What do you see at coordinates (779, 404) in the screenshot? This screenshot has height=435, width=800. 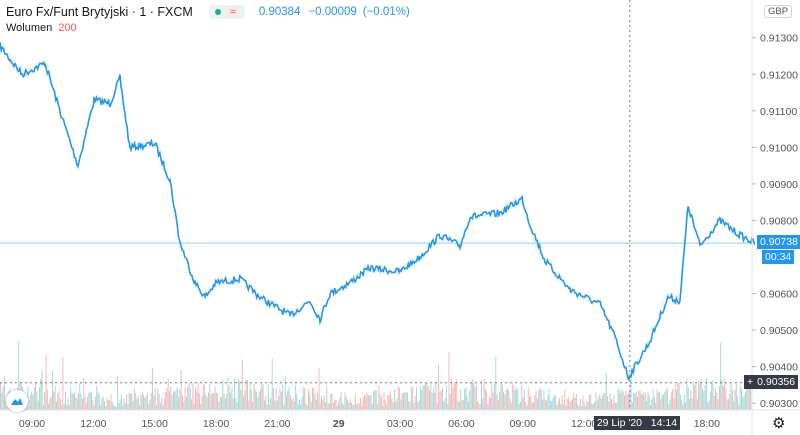 I see `price-tick-label: 0.90300` at bounding box center [779, 404].